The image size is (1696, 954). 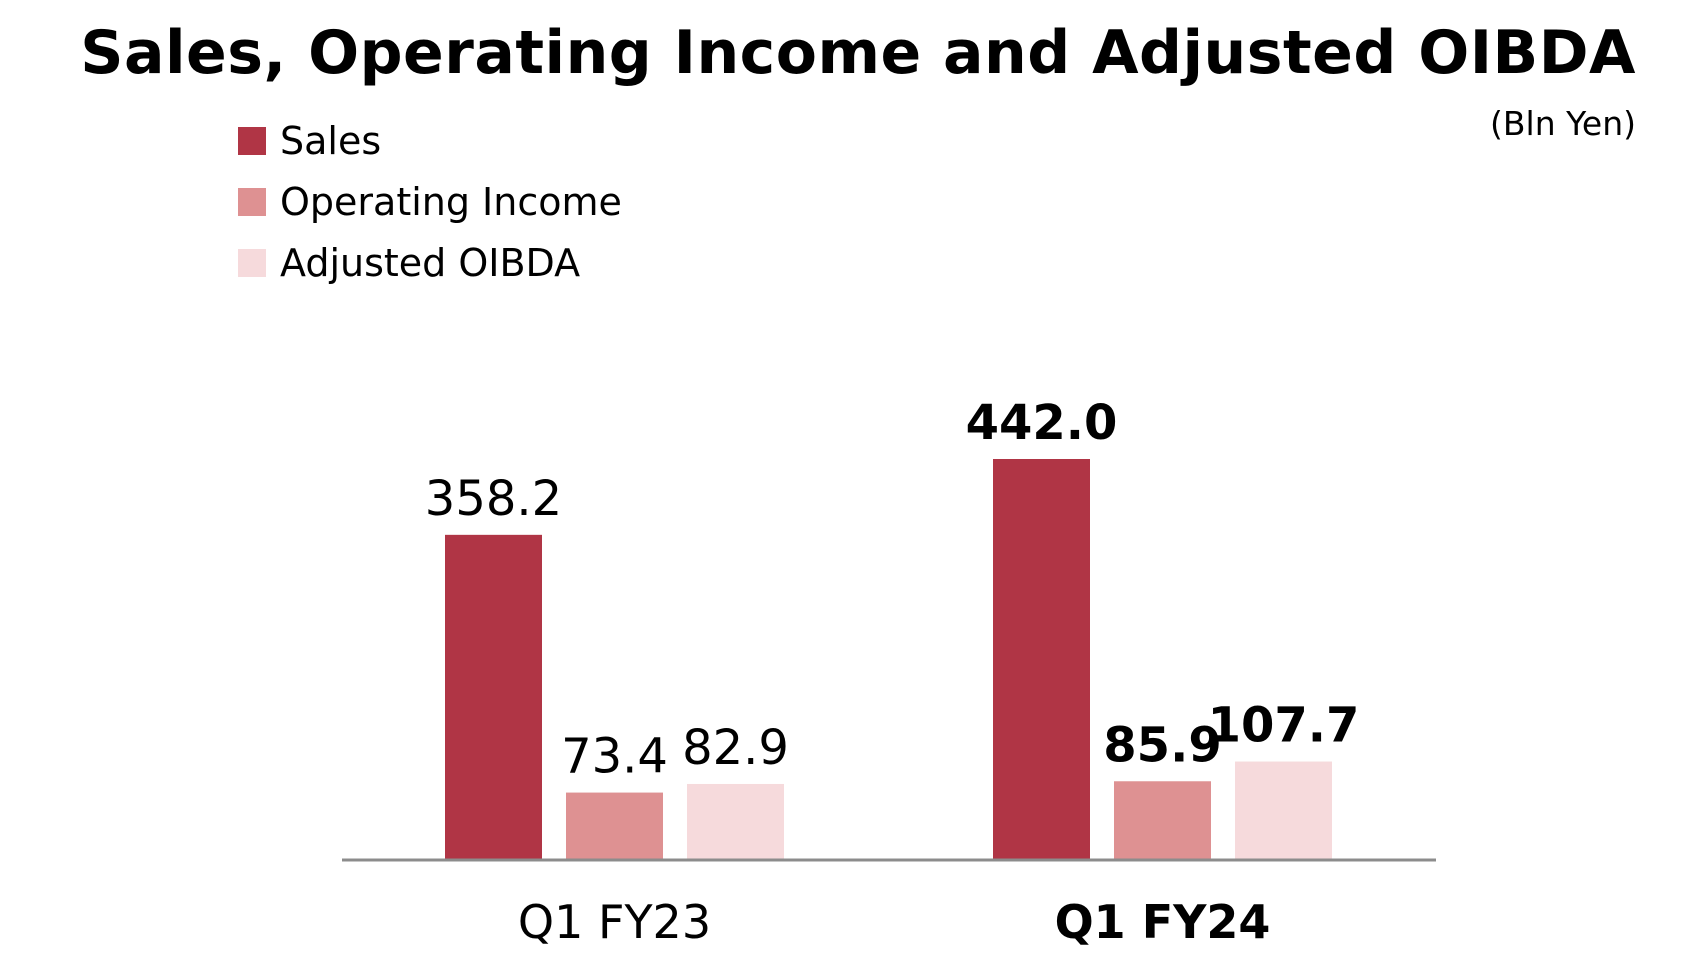 What do you see at coordinates (1041, 659) in the screenshot?
I see `bar-sales-q1-fy24` at bounding box center [1041, 659].